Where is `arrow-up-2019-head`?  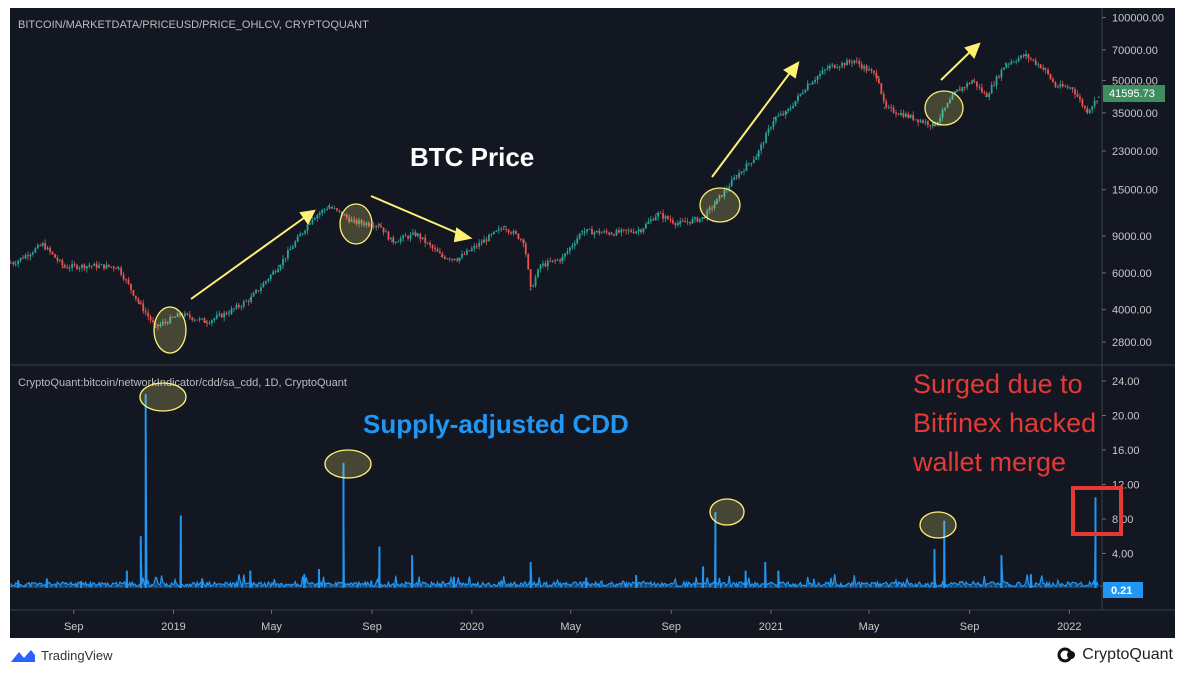 arrow-up-2019-head is located at coordinates (307, 217).